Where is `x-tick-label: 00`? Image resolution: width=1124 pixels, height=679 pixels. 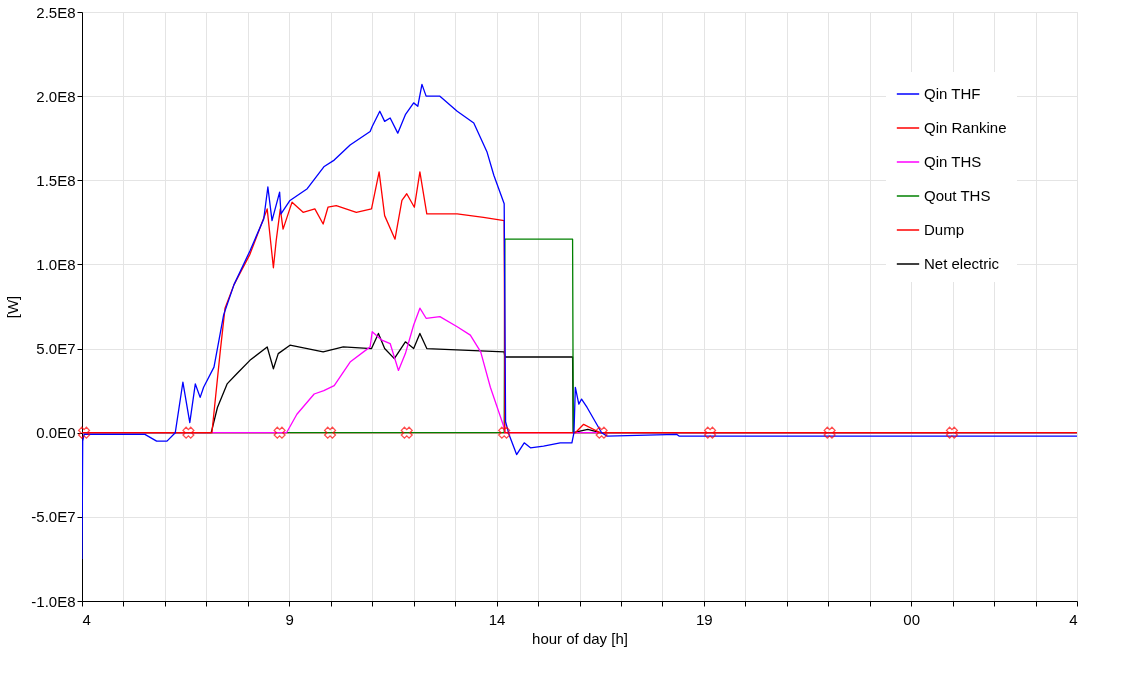 x-tick-label: 00 is located at coordinates (912, 619).